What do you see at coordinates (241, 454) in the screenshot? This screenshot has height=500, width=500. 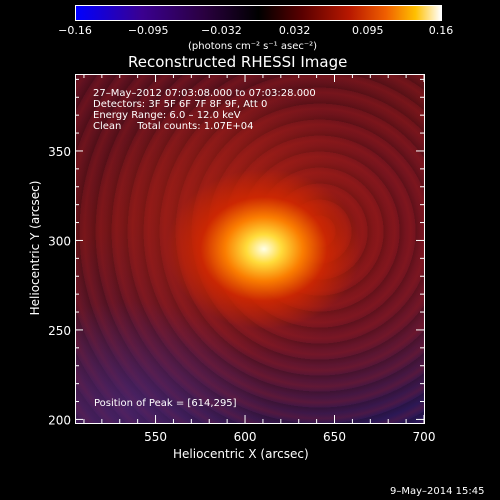 I see `x-axis-label: Heliocentric X (arcsec)` at bounding box center [241, 454].